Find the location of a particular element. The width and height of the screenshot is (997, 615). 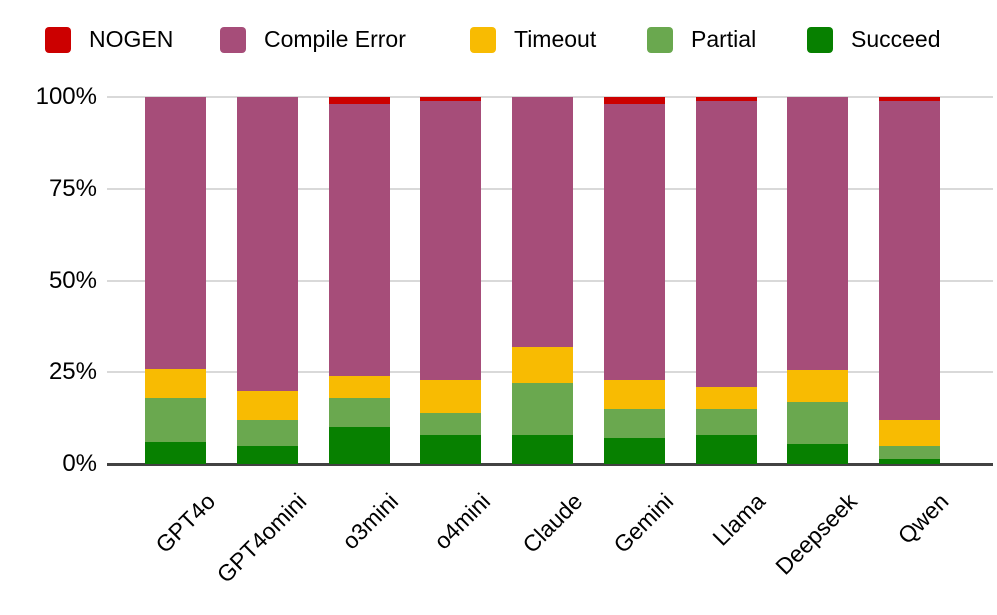

bar-qwen is located at coordinates (909, 280).